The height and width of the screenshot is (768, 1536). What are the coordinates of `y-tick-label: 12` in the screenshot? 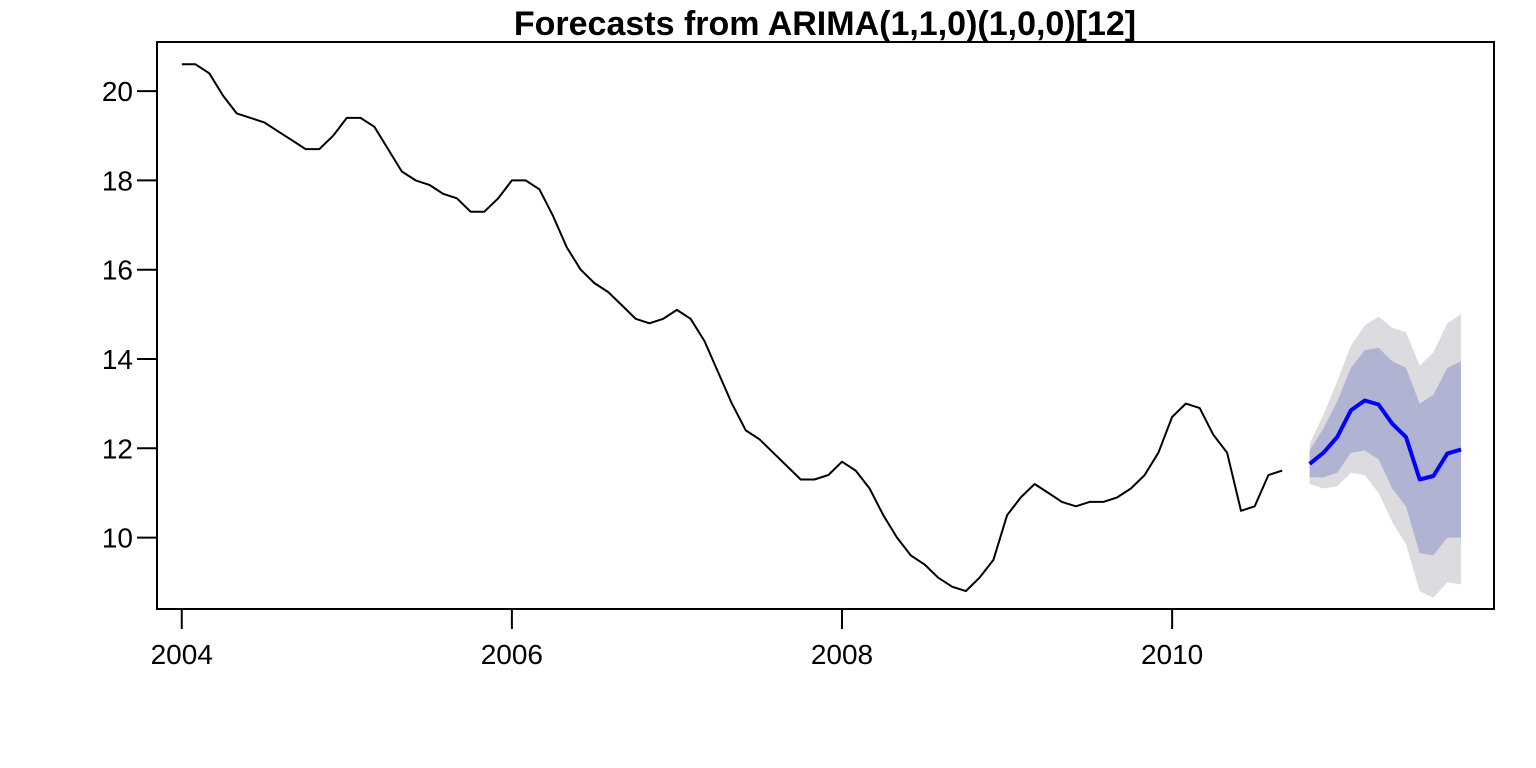 It's located at (117, 448).